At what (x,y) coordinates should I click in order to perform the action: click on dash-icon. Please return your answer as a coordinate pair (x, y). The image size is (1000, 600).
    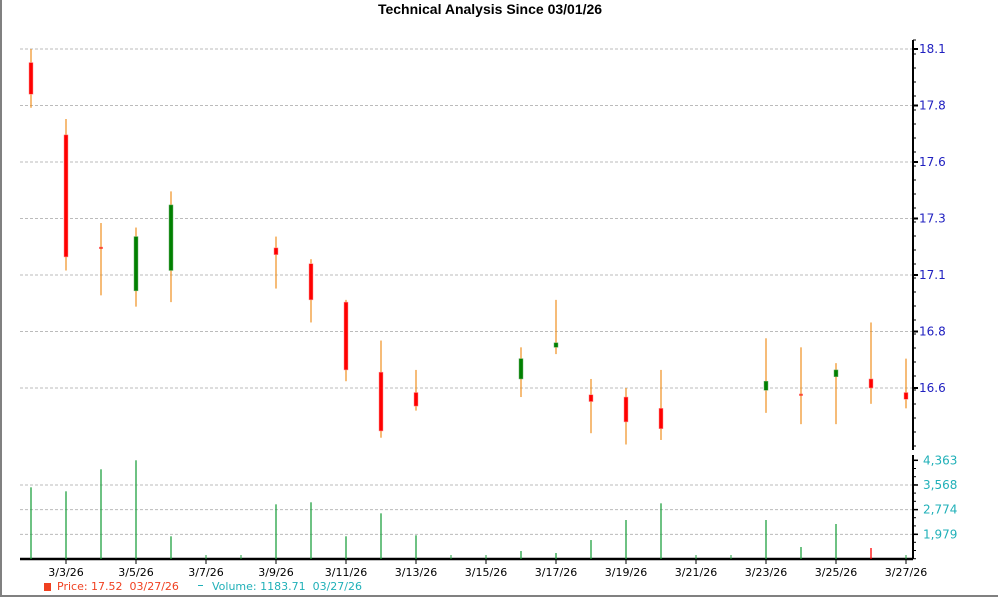
    Looking at the image, I should click on (200, 585).